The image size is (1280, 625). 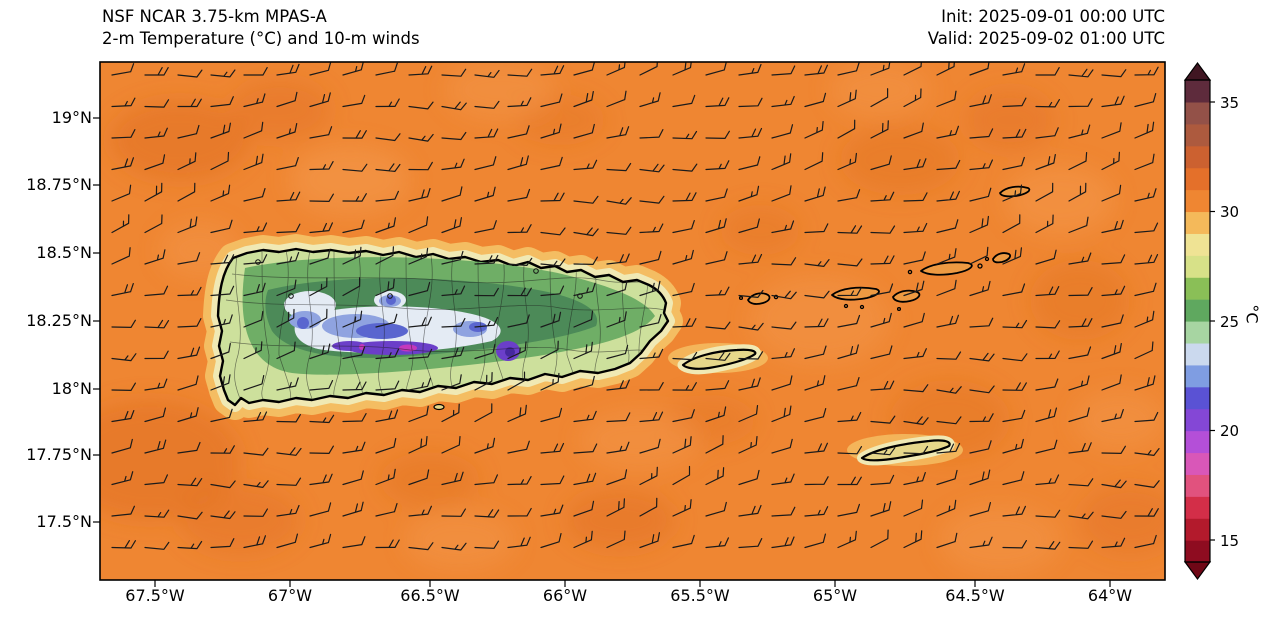 What do you see at coordinates (155, 595) in the screenshot?
I see `x-tick-label: 67.5°W` at bounding box center [155, 595].